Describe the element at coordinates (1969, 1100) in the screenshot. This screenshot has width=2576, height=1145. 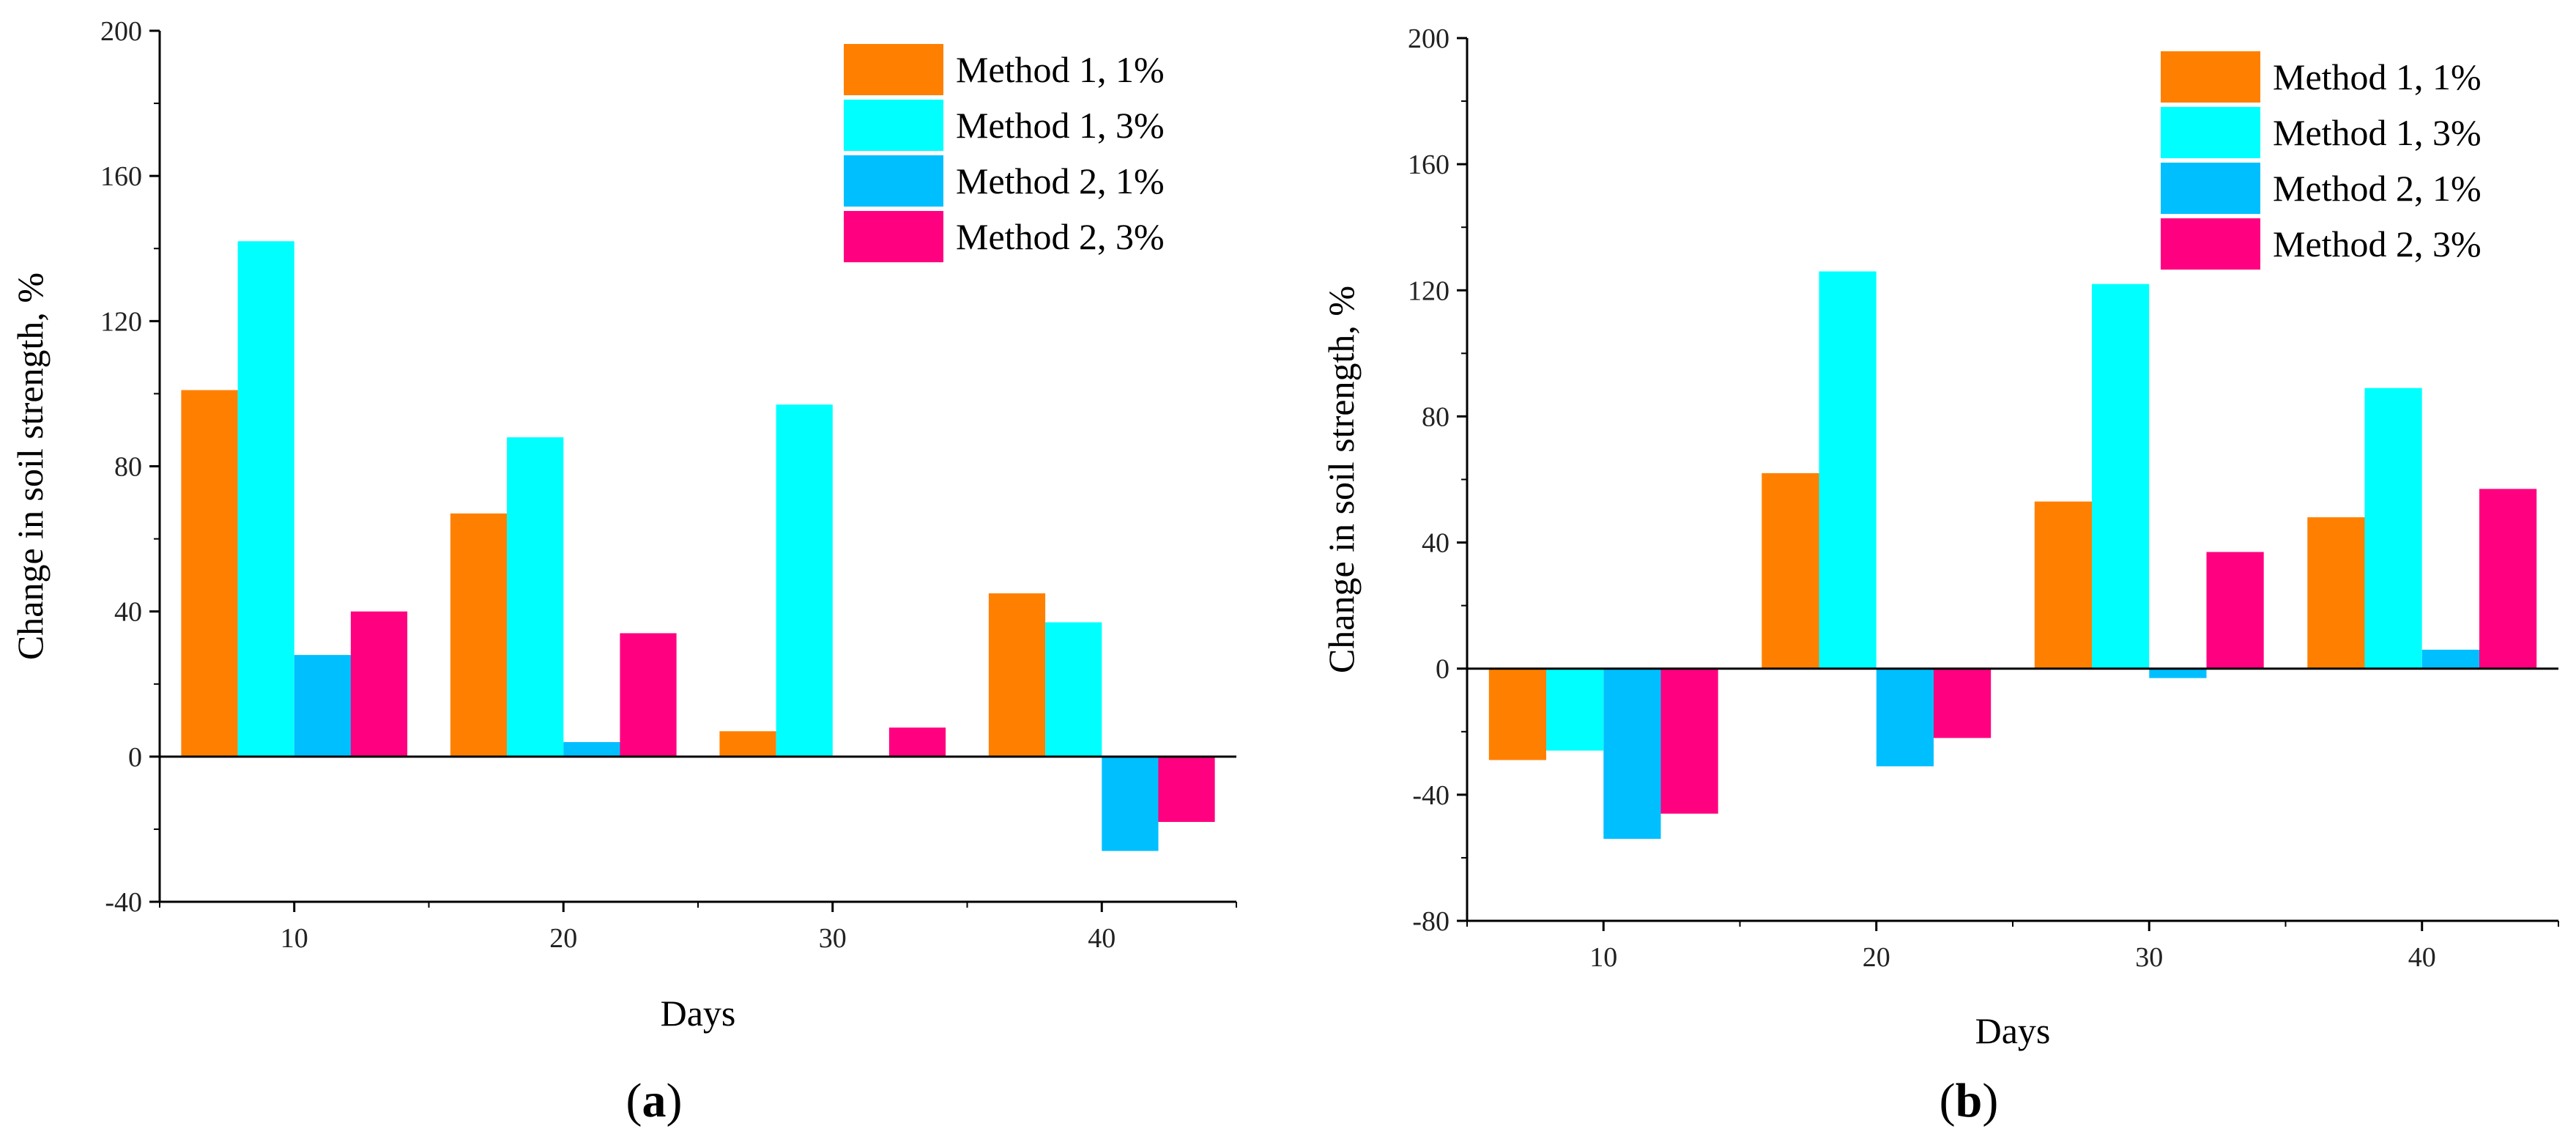
I see `panel-label: (b)` at that location.